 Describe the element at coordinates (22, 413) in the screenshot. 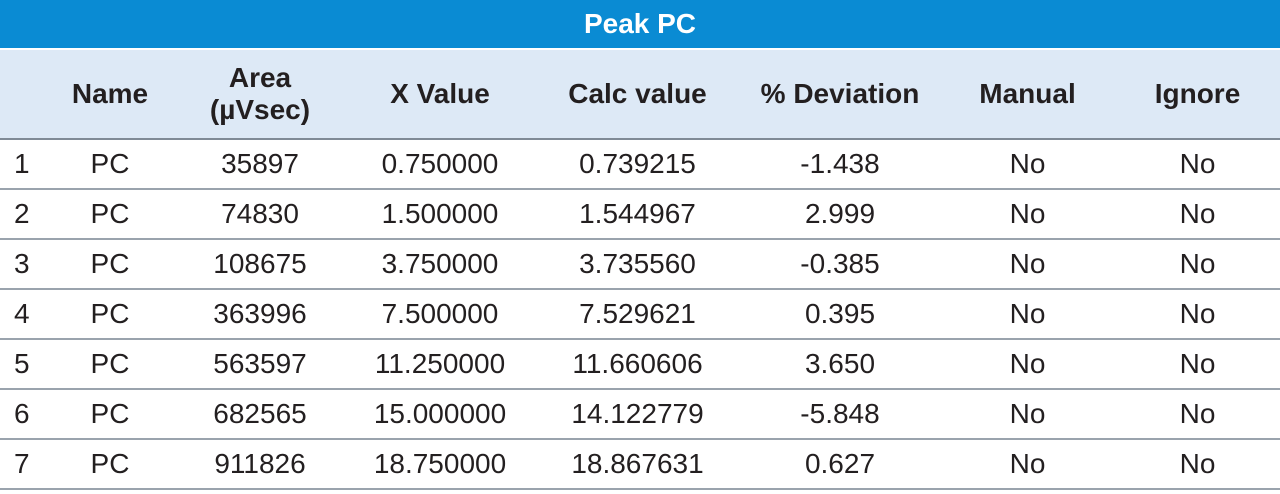

I see `row-index: 6` at that location.